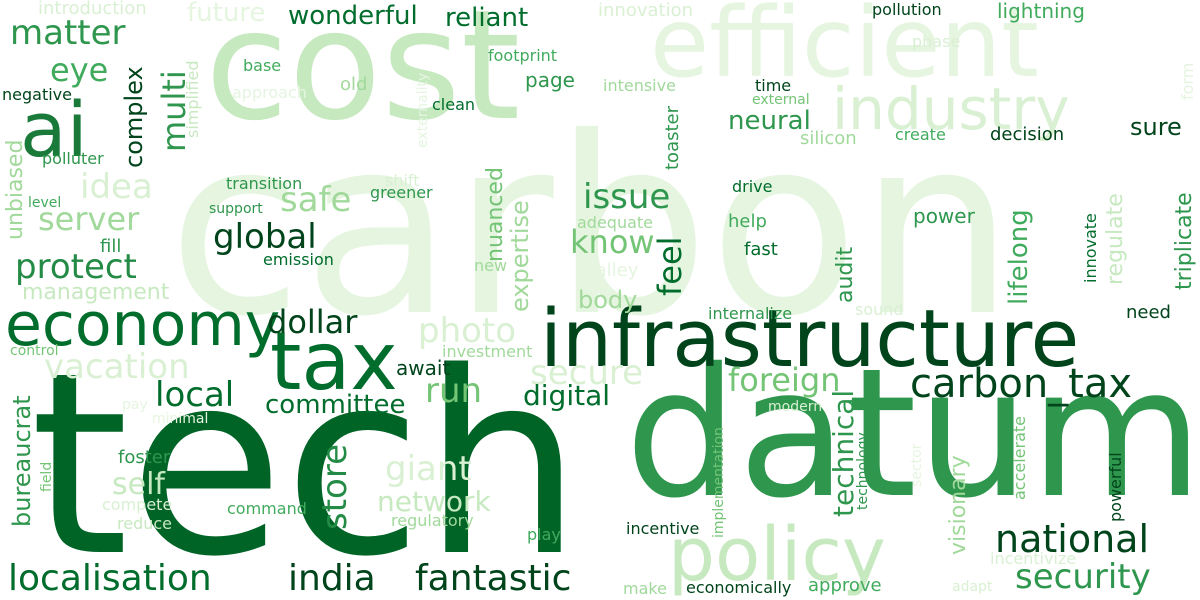 The width and height of the screenshot is (1200, 600). Describe the element at coordinates (587, 373) in the screenshot. I see `word-secure: secure` at that location.